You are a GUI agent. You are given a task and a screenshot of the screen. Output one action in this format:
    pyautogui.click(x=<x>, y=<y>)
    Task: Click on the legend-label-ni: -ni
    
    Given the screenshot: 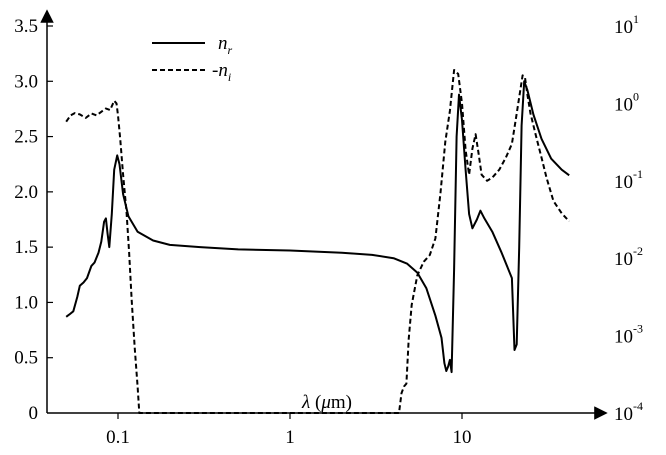 What is the action you would take?
    pyautogui.click(x=221, y=72)
    